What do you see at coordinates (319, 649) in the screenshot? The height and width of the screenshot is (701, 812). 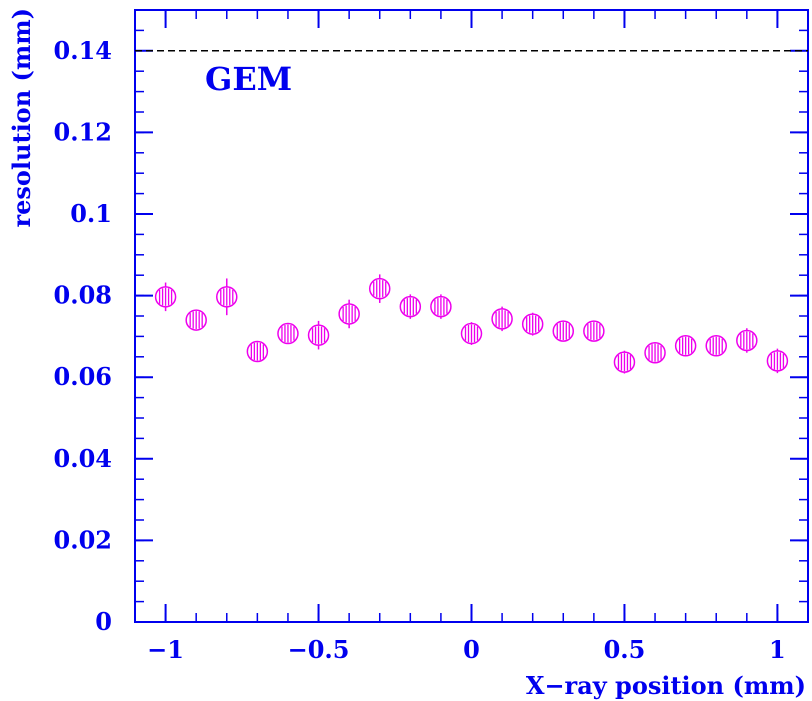 I see `x-tick-label: −0.5` at bounding box center [319, 649].